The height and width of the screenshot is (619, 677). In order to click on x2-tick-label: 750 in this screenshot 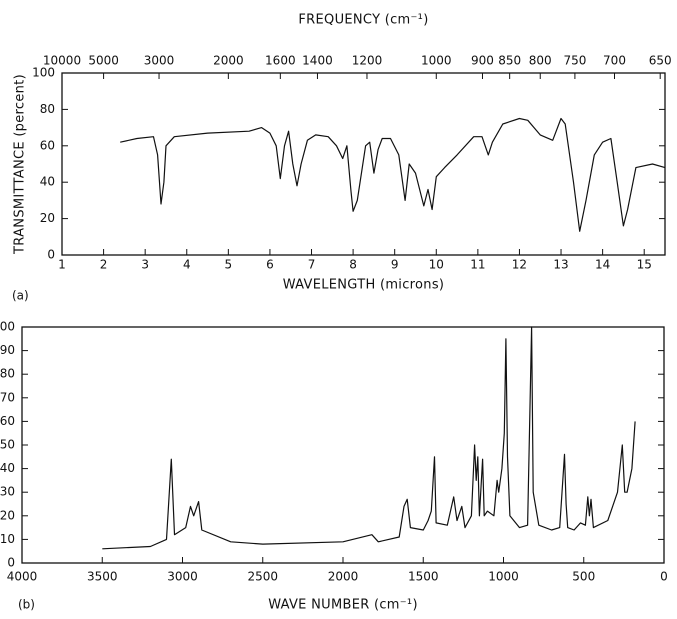, I will do `click(574, 61)`.